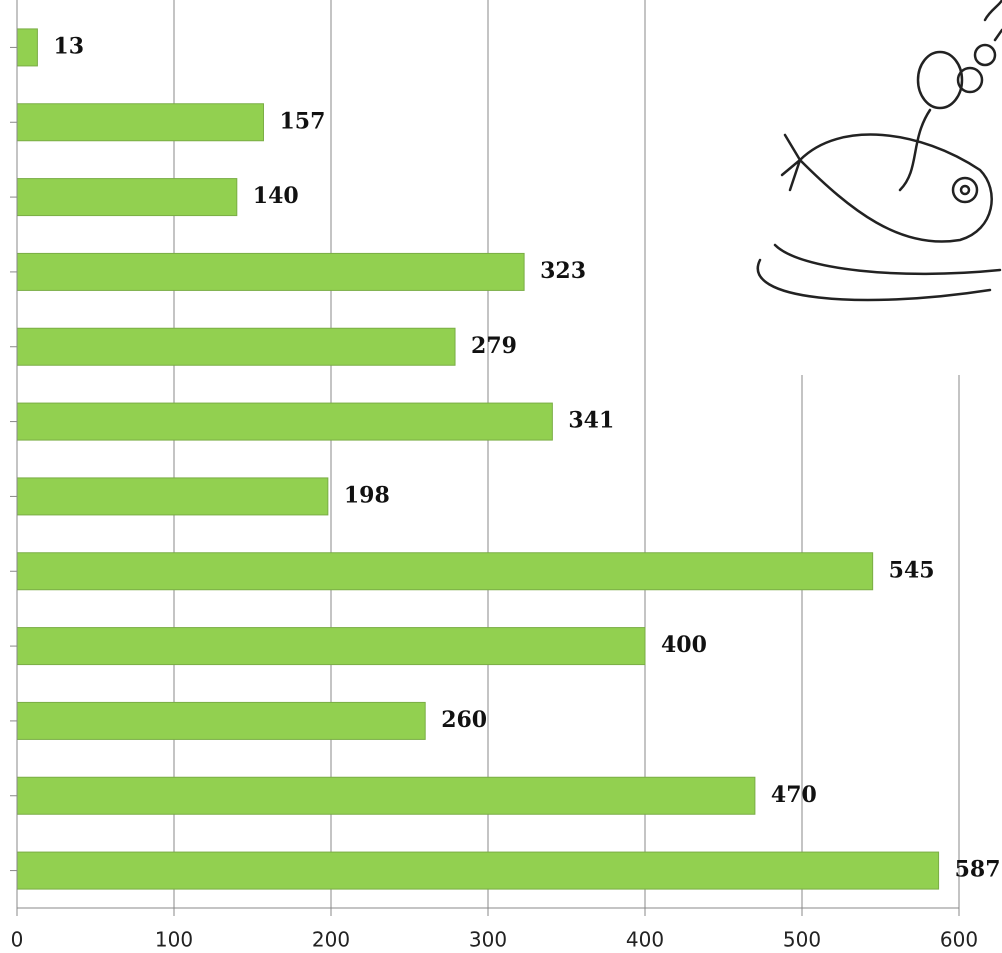  Describe the element at coordinates (494, 346) in the screenshot. I see `data-label: 279` at that location.